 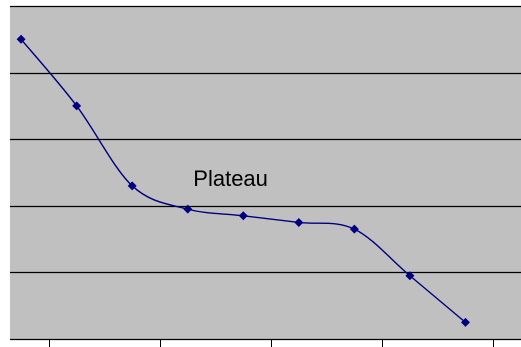 I want to click on annotation-label: Plateau, so click(x=230, y=178).